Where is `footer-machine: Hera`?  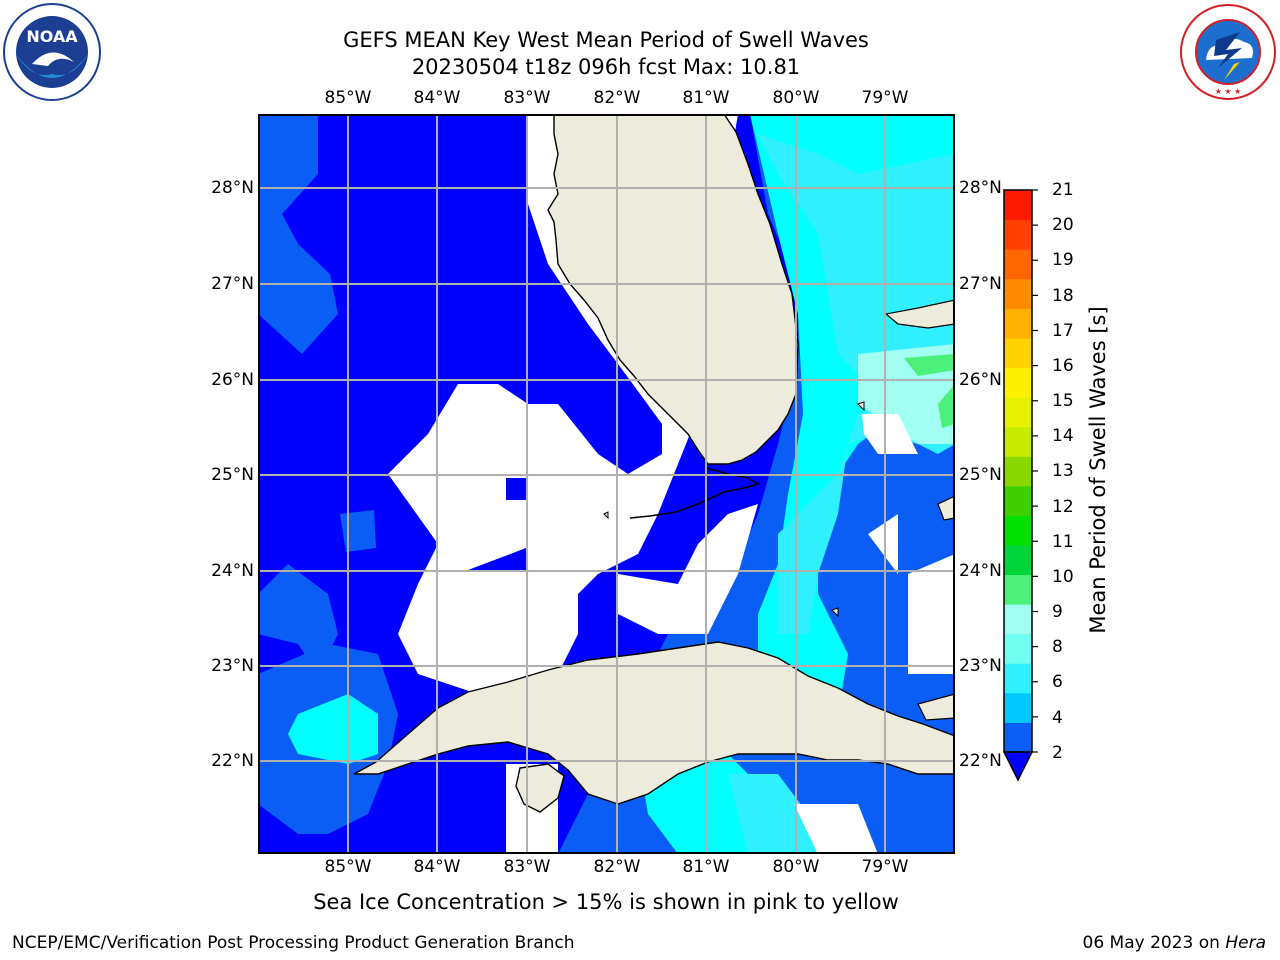
footer-machine: Hera is located at coordinates (1245, 943).